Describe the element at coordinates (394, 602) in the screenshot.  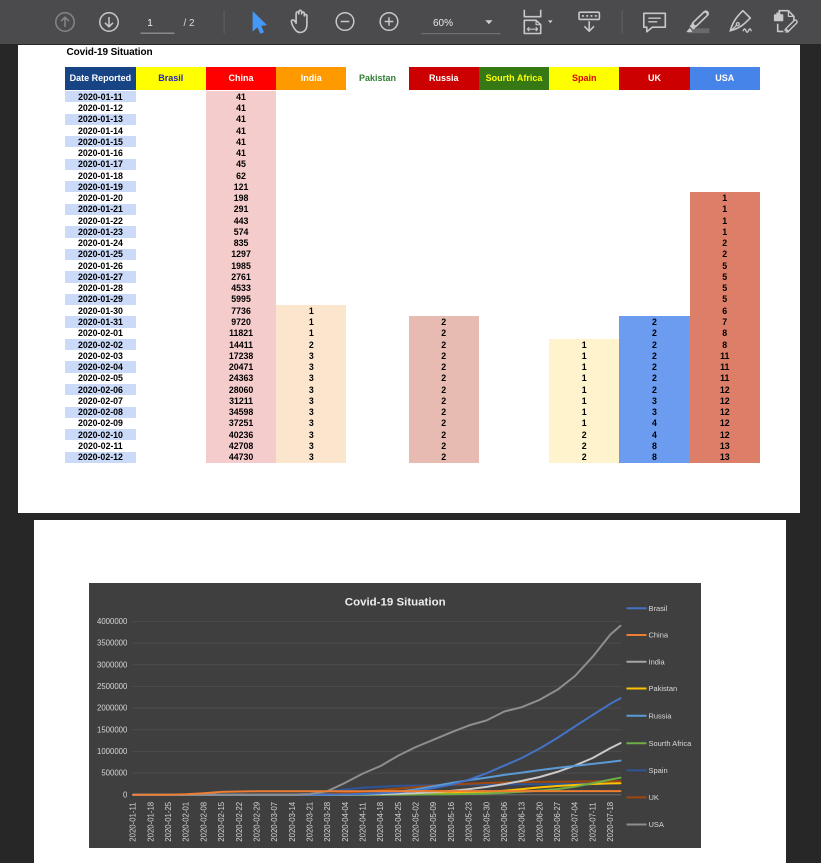
I see `svg-text: Covid-19 Situation` at that location.